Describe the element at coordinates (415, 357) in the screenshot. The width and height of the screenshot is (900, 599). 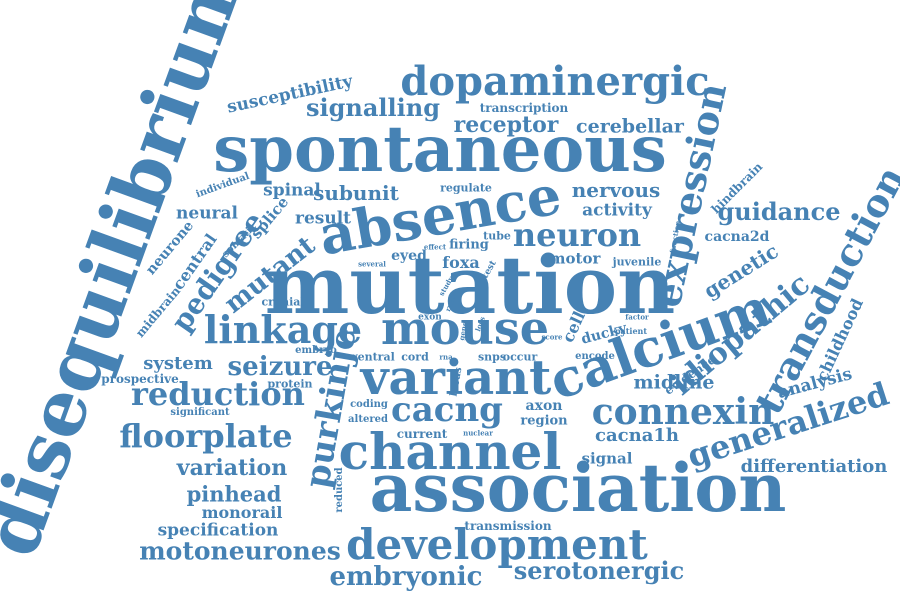
I see `word: cord` at that location.